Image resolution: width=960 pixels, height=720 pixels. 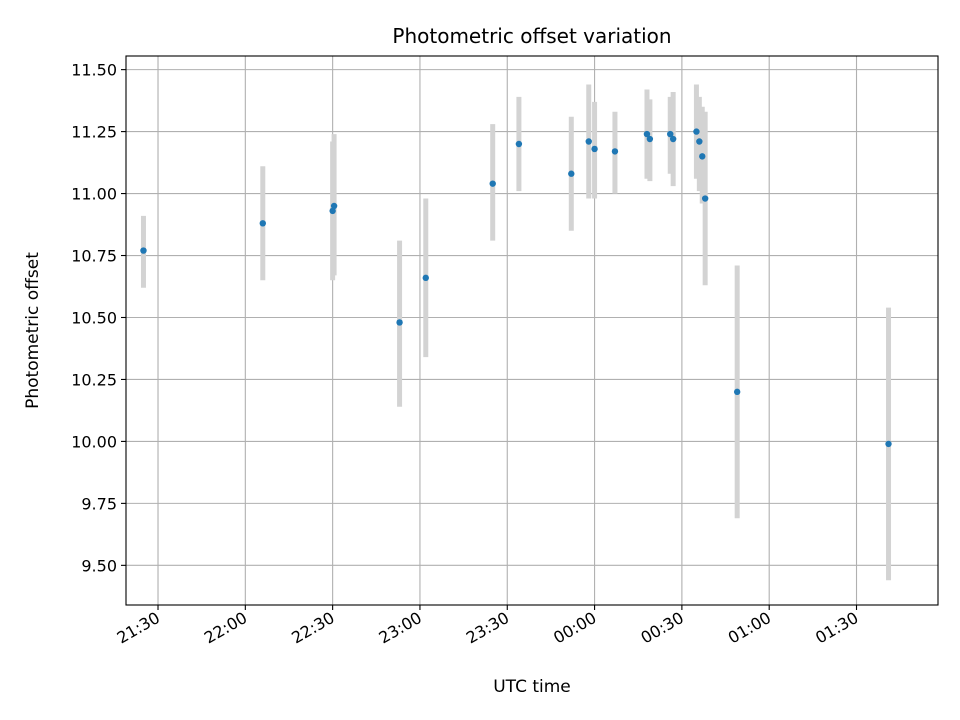 I want to click on y-tick-label: 10.50, so click(x=94, y=317).